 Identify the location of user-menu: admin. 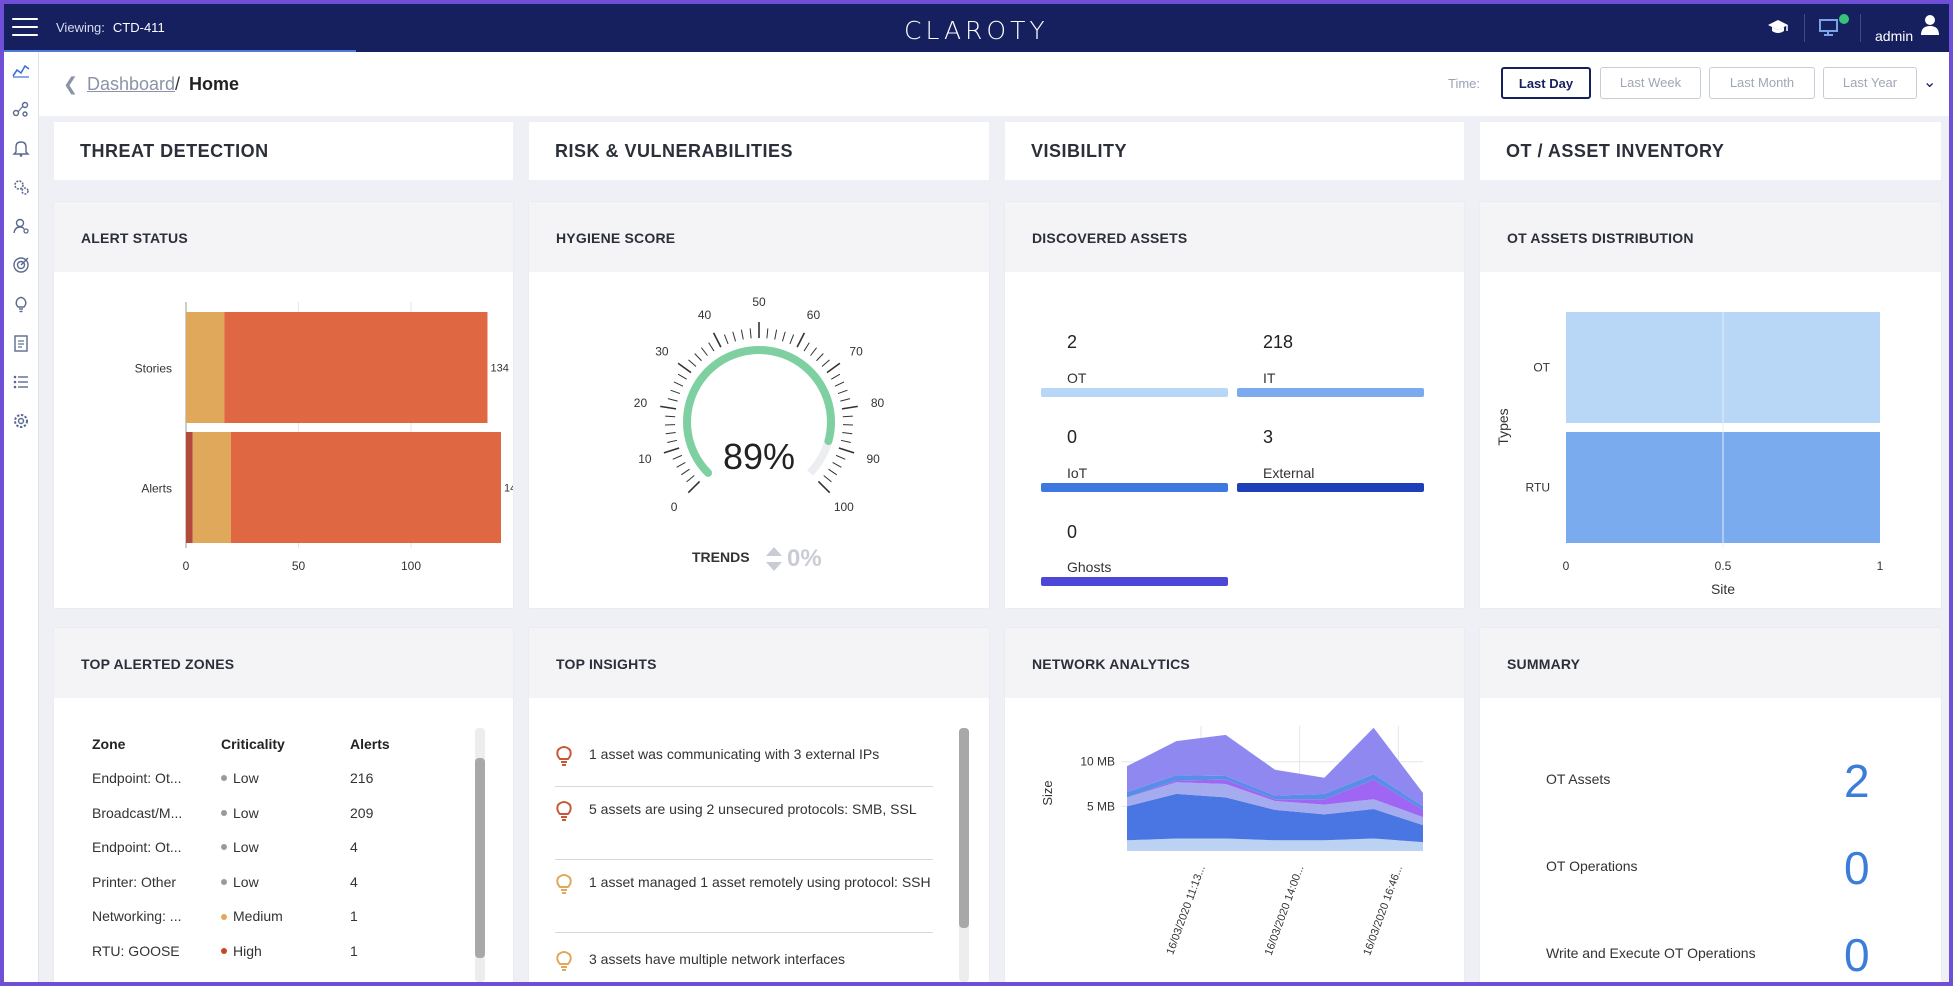
(1894, 36).